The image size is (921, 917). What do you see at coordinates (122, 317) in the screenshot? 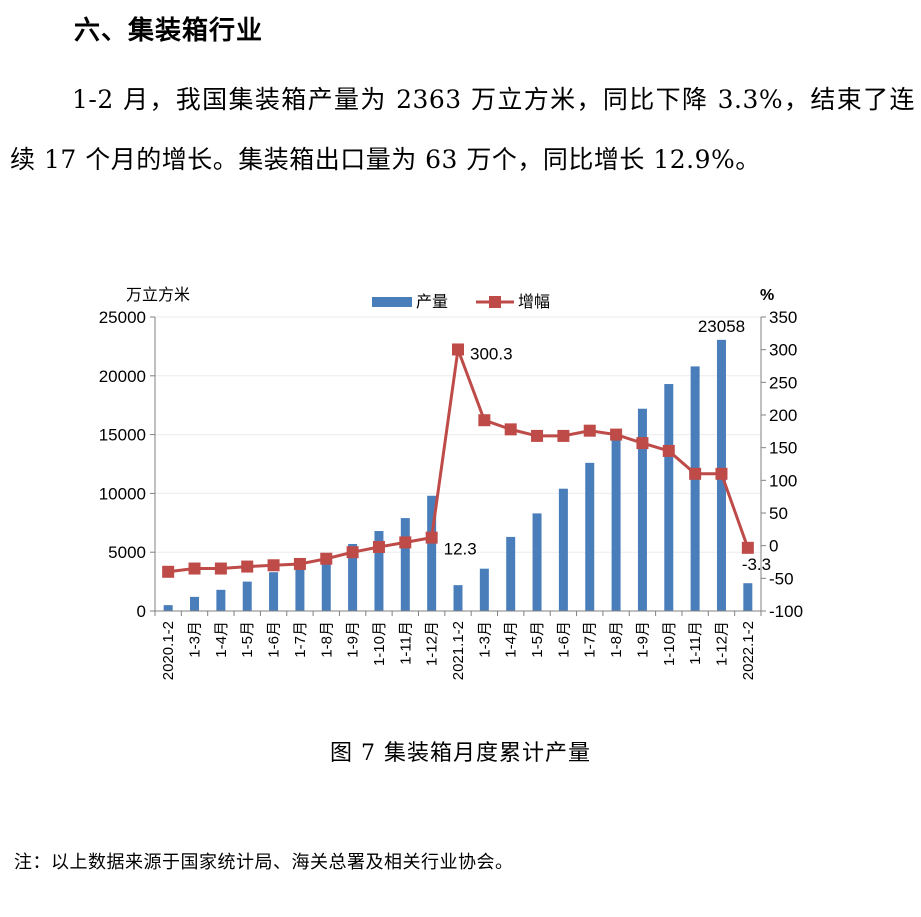
I see `y-left-tick-label: 25000` at bounding box center [122, 317].